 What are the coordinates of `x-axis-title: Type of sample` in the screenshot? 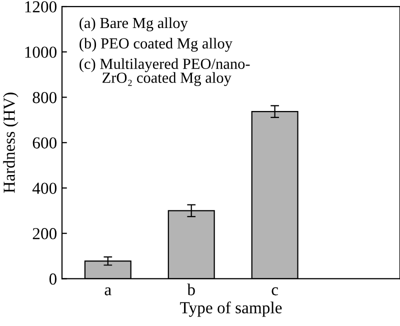 It's located at (231, 309).